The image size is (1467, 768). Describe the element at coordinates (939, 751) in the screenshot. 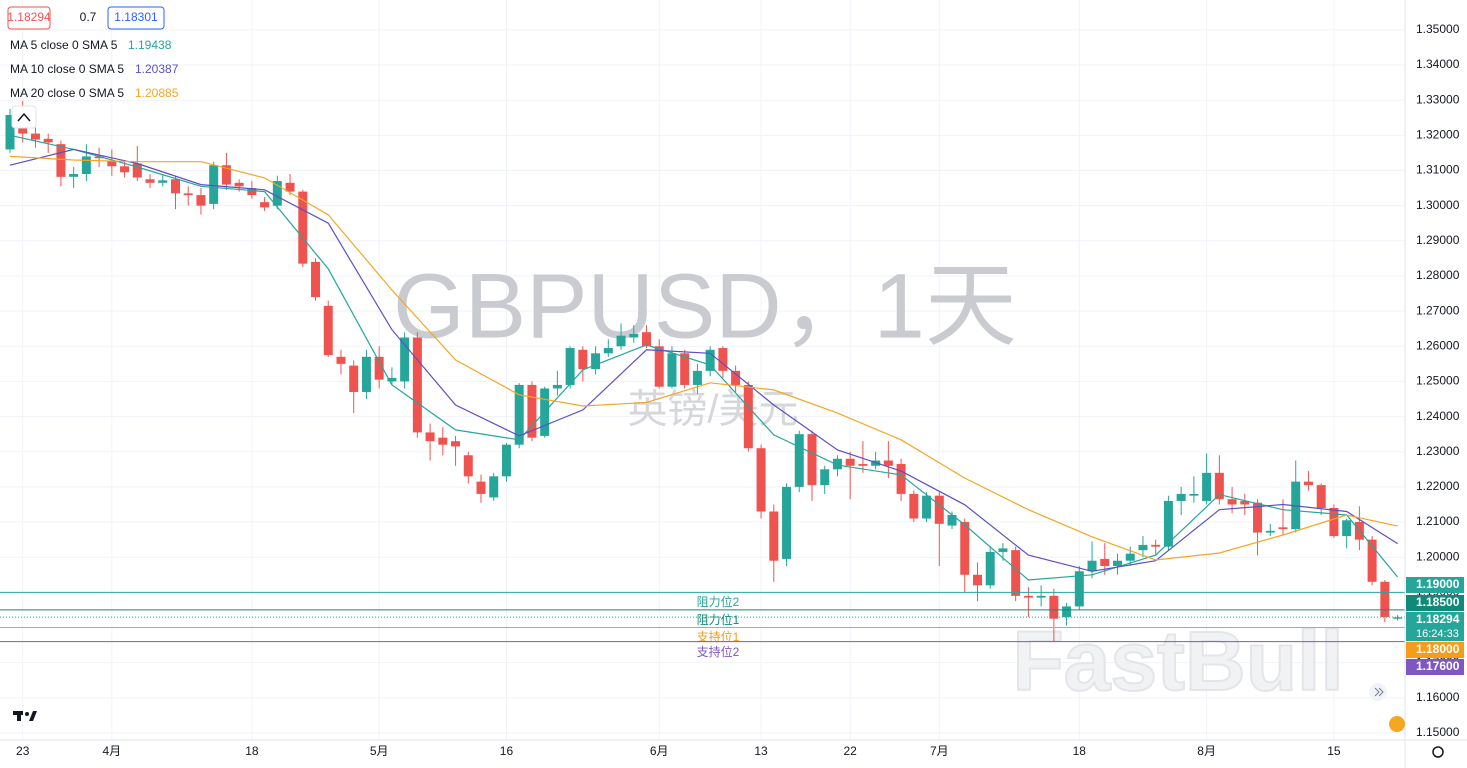

I see `x-tick-label: 7月` at that location.